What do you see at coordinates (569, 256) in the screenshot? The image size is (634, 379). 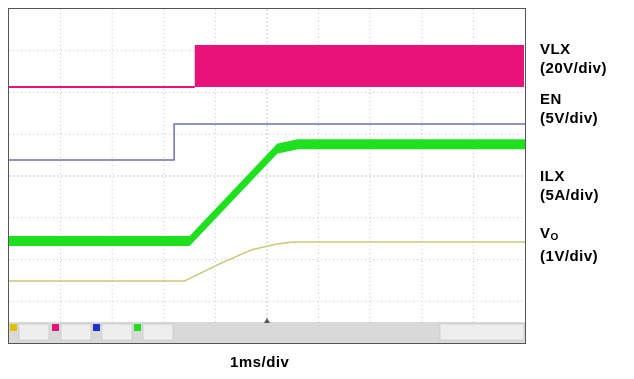 I see `vo-scale: (1V/div)` at bounding box center [569, 256].